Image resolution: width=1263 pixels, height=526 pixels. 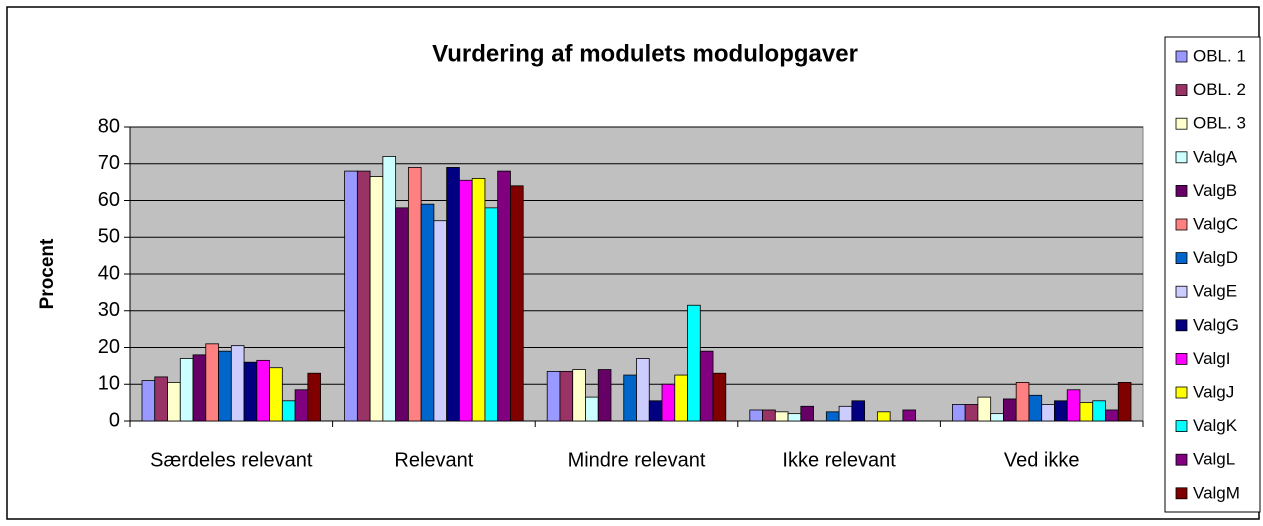 I want to click on x-tick-label: Ved ikke, so click(x=1042, y=460).